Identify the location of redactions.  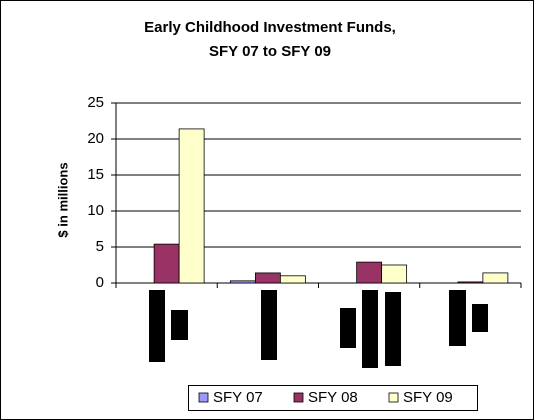
(318, 329).